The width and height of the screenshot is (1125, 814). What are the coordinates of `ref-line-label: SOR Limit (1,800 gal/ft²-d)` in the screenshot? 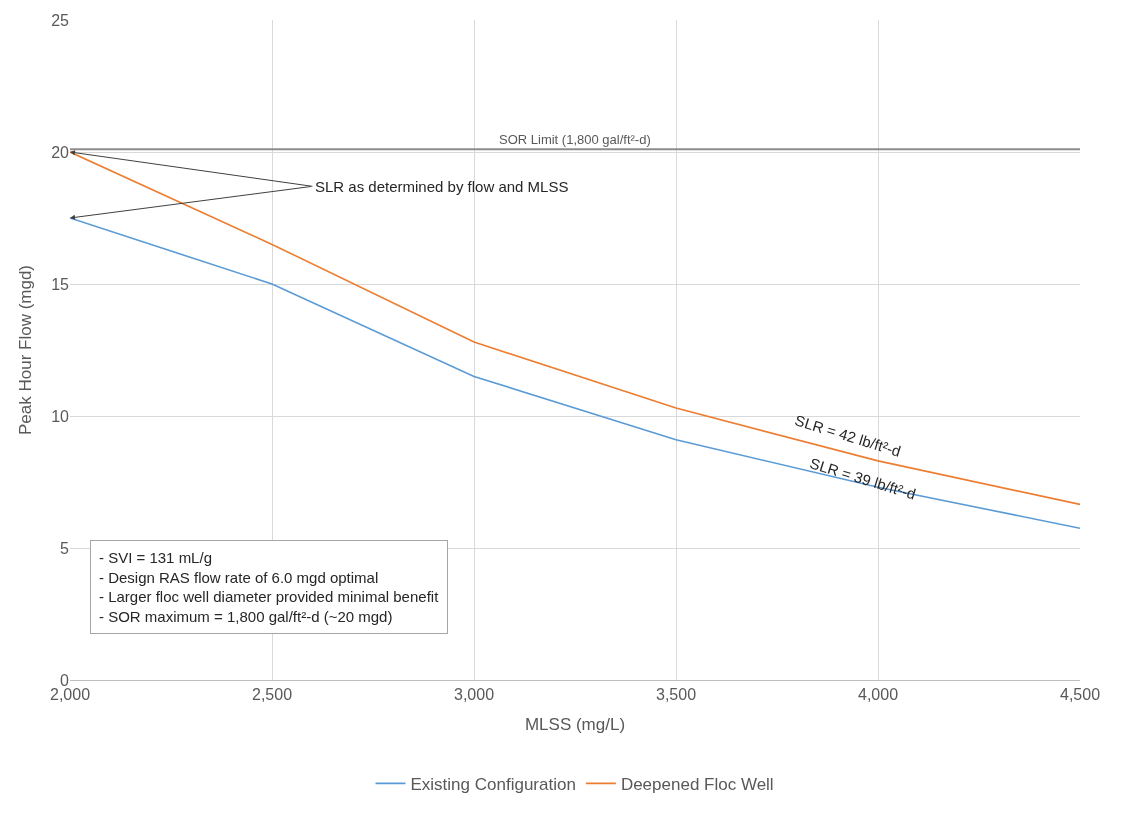 It's located at (575, 139).